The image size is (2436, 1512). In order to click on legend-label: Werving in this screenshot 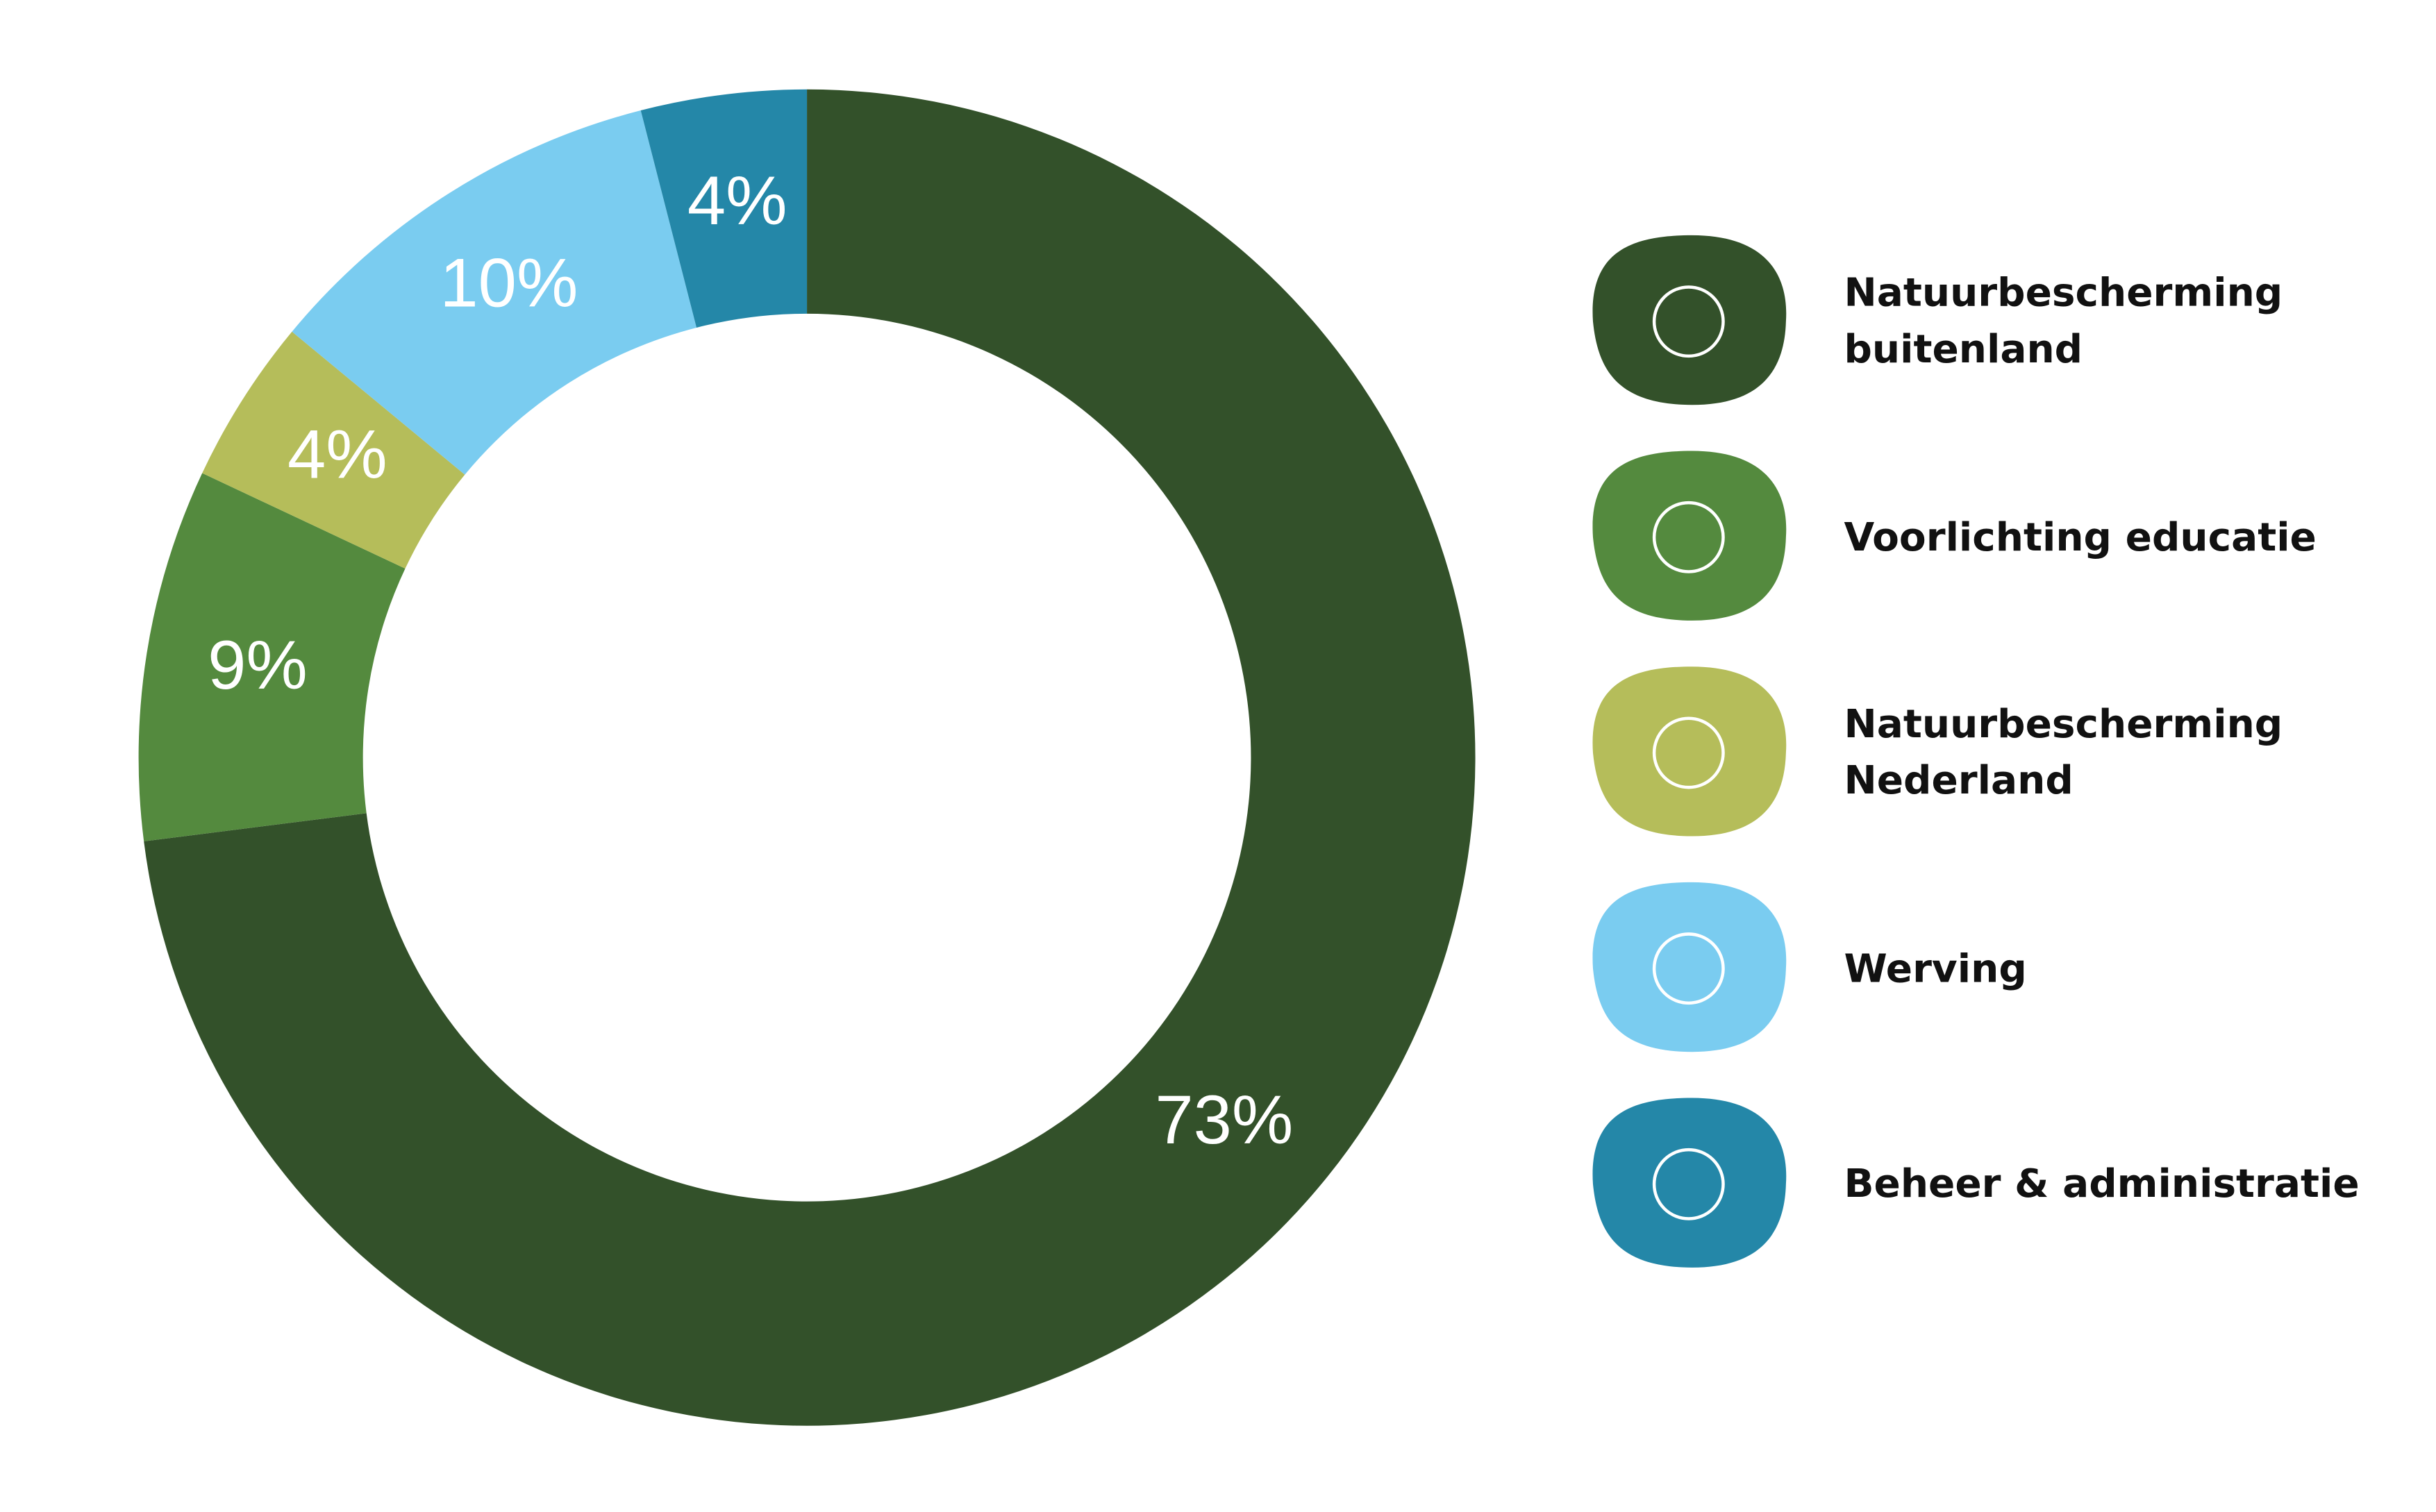, I will do `click(1935, 968)`.